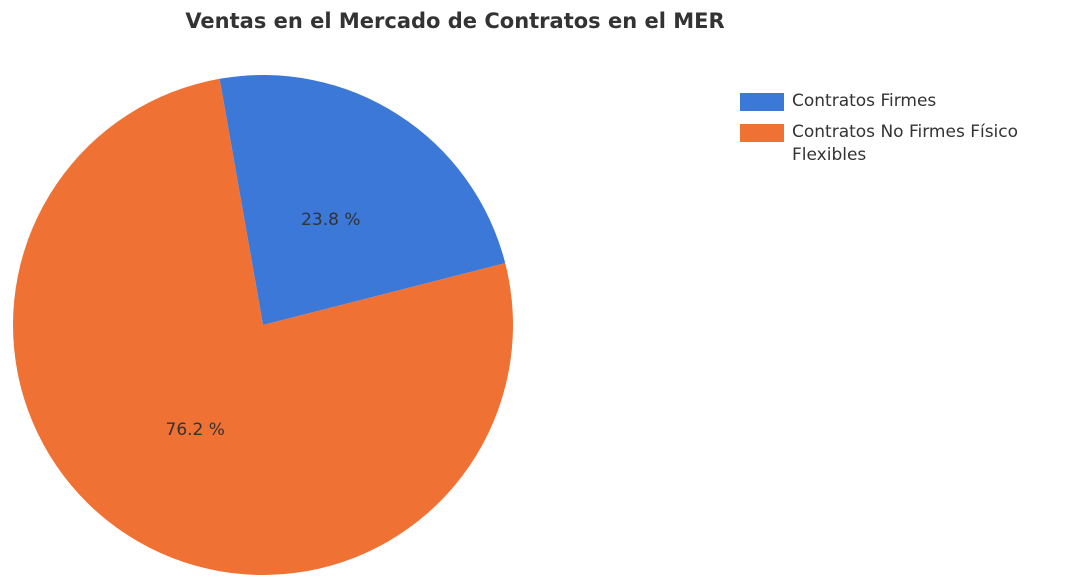 The width and height of the screenshot is (1081, 578). I want to click on legend-item: Contratos Firmes, so click(905, 101).